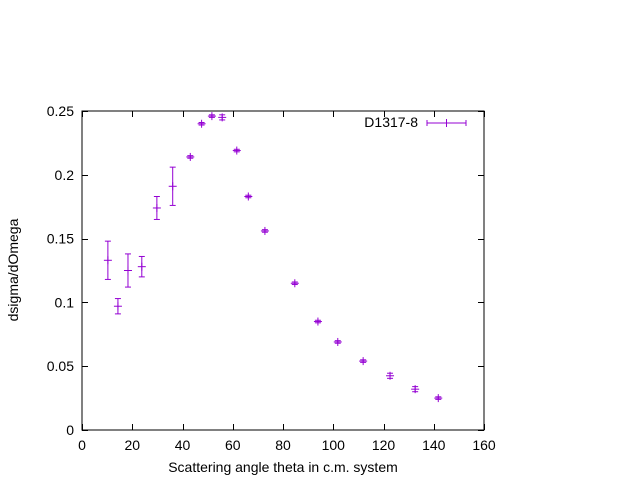 The height and width of the screenshot is (480, 640). Describe the element at coordinates (65, 175) in the screenshot. I see `y-tick-label: 0.2` at that location.